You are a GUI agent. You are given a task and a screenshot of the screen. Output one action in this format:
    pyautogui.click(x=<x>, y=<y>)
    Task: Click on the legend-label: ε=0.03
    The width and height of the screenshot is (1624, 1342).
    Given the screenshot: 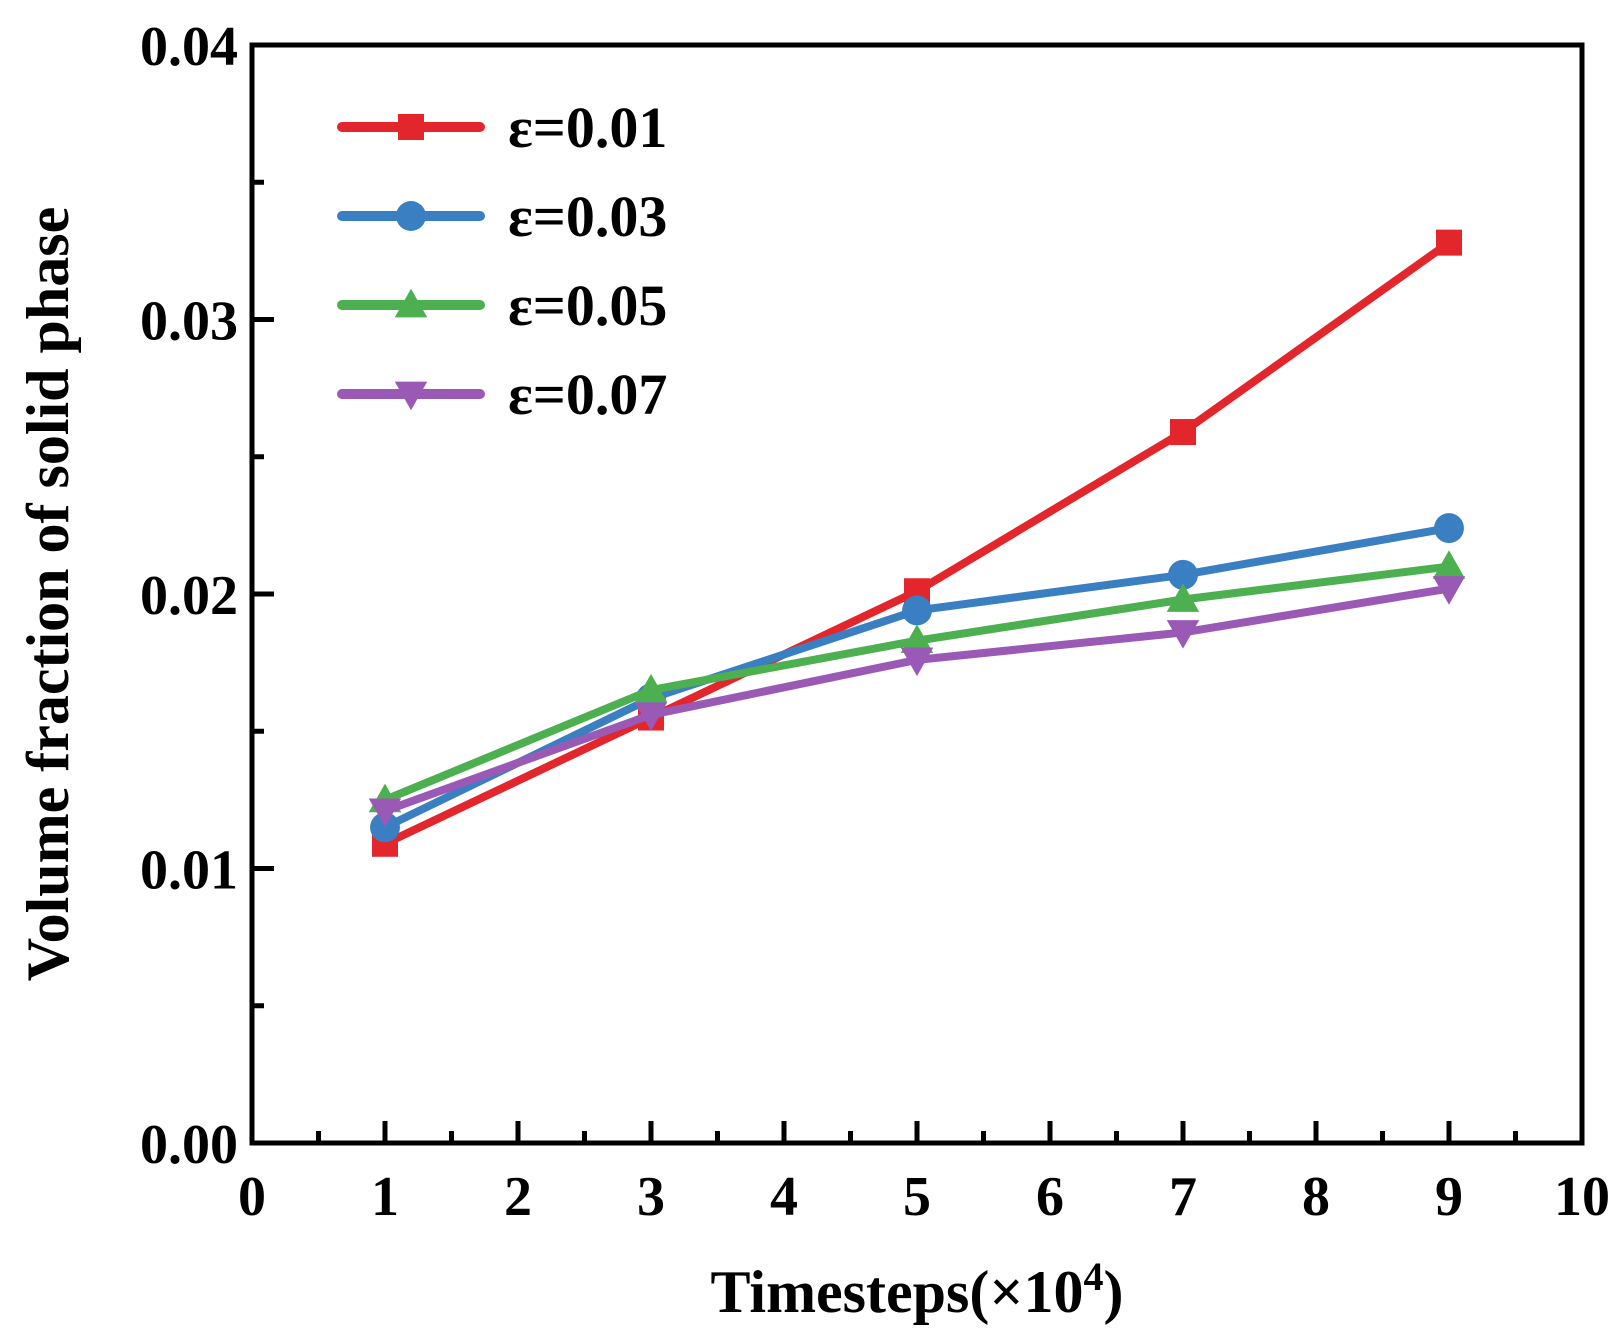 What is the action you would take?
    pyautogui.click(x=587, y=216)
    